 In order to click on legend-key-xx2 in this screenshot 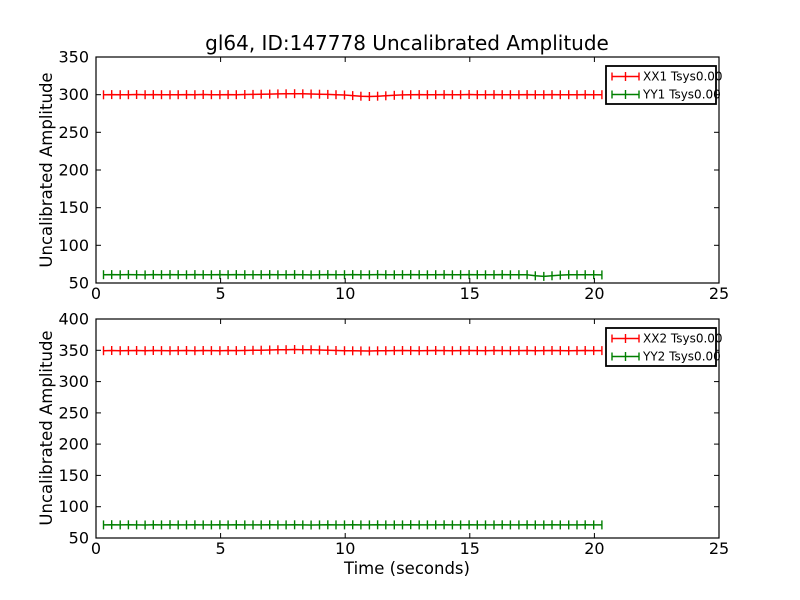, I will do `click(625, 338)`.